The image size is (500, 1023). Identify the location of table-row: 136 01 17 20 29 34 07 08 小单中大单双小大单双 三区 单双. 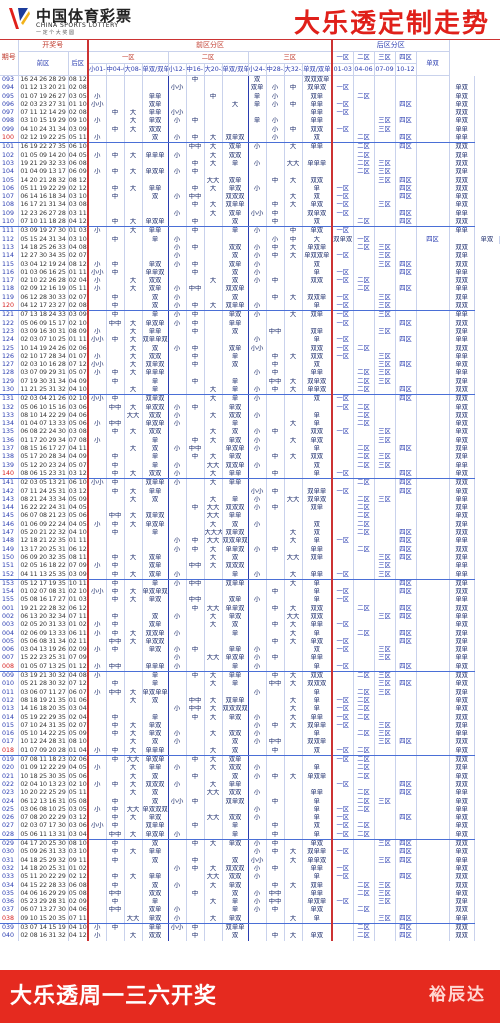
(250, 441).